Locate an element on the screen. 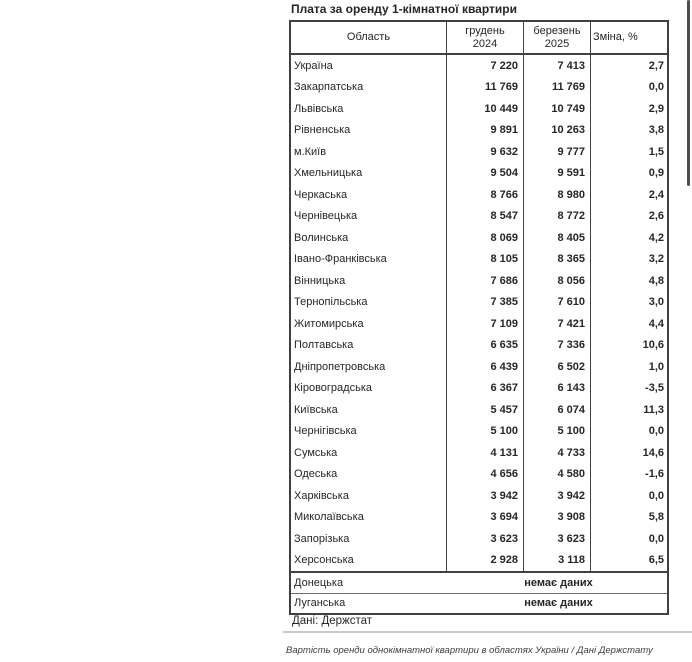  value-change-pct: 10,6 is located at coordinates (653, 345).